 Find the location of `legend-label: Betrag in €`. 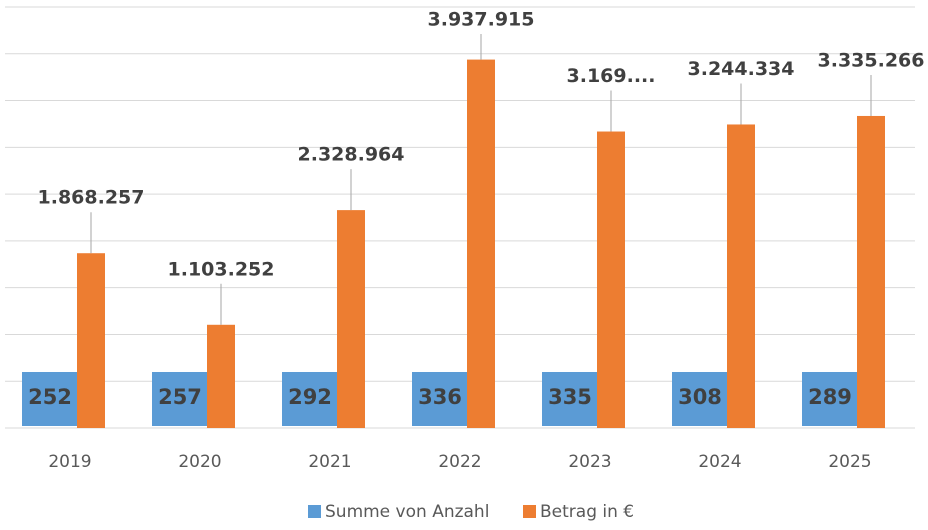

legend-label: Betrag in € is located at coordinates (587, 512).